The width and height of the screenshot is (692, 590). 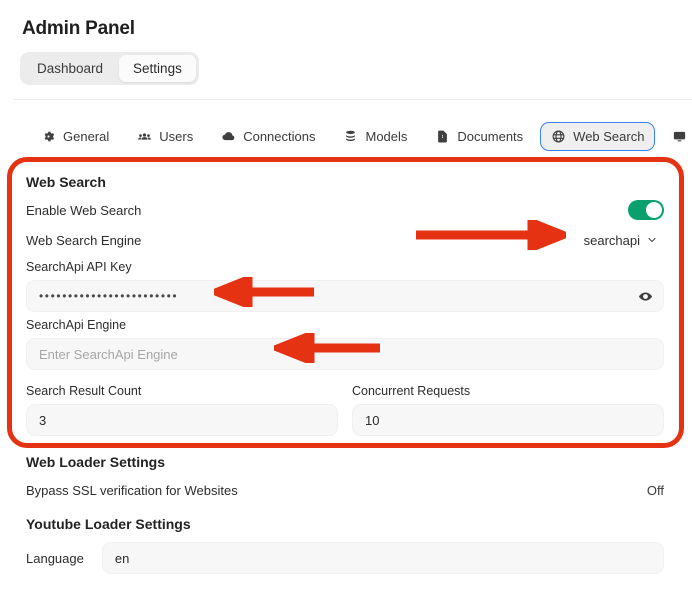 What do you see at coordinates (411, 391) in the screenshot?
I see `concurrent-requests-label: Concurrent Requests` at bounding box center [411, 391].